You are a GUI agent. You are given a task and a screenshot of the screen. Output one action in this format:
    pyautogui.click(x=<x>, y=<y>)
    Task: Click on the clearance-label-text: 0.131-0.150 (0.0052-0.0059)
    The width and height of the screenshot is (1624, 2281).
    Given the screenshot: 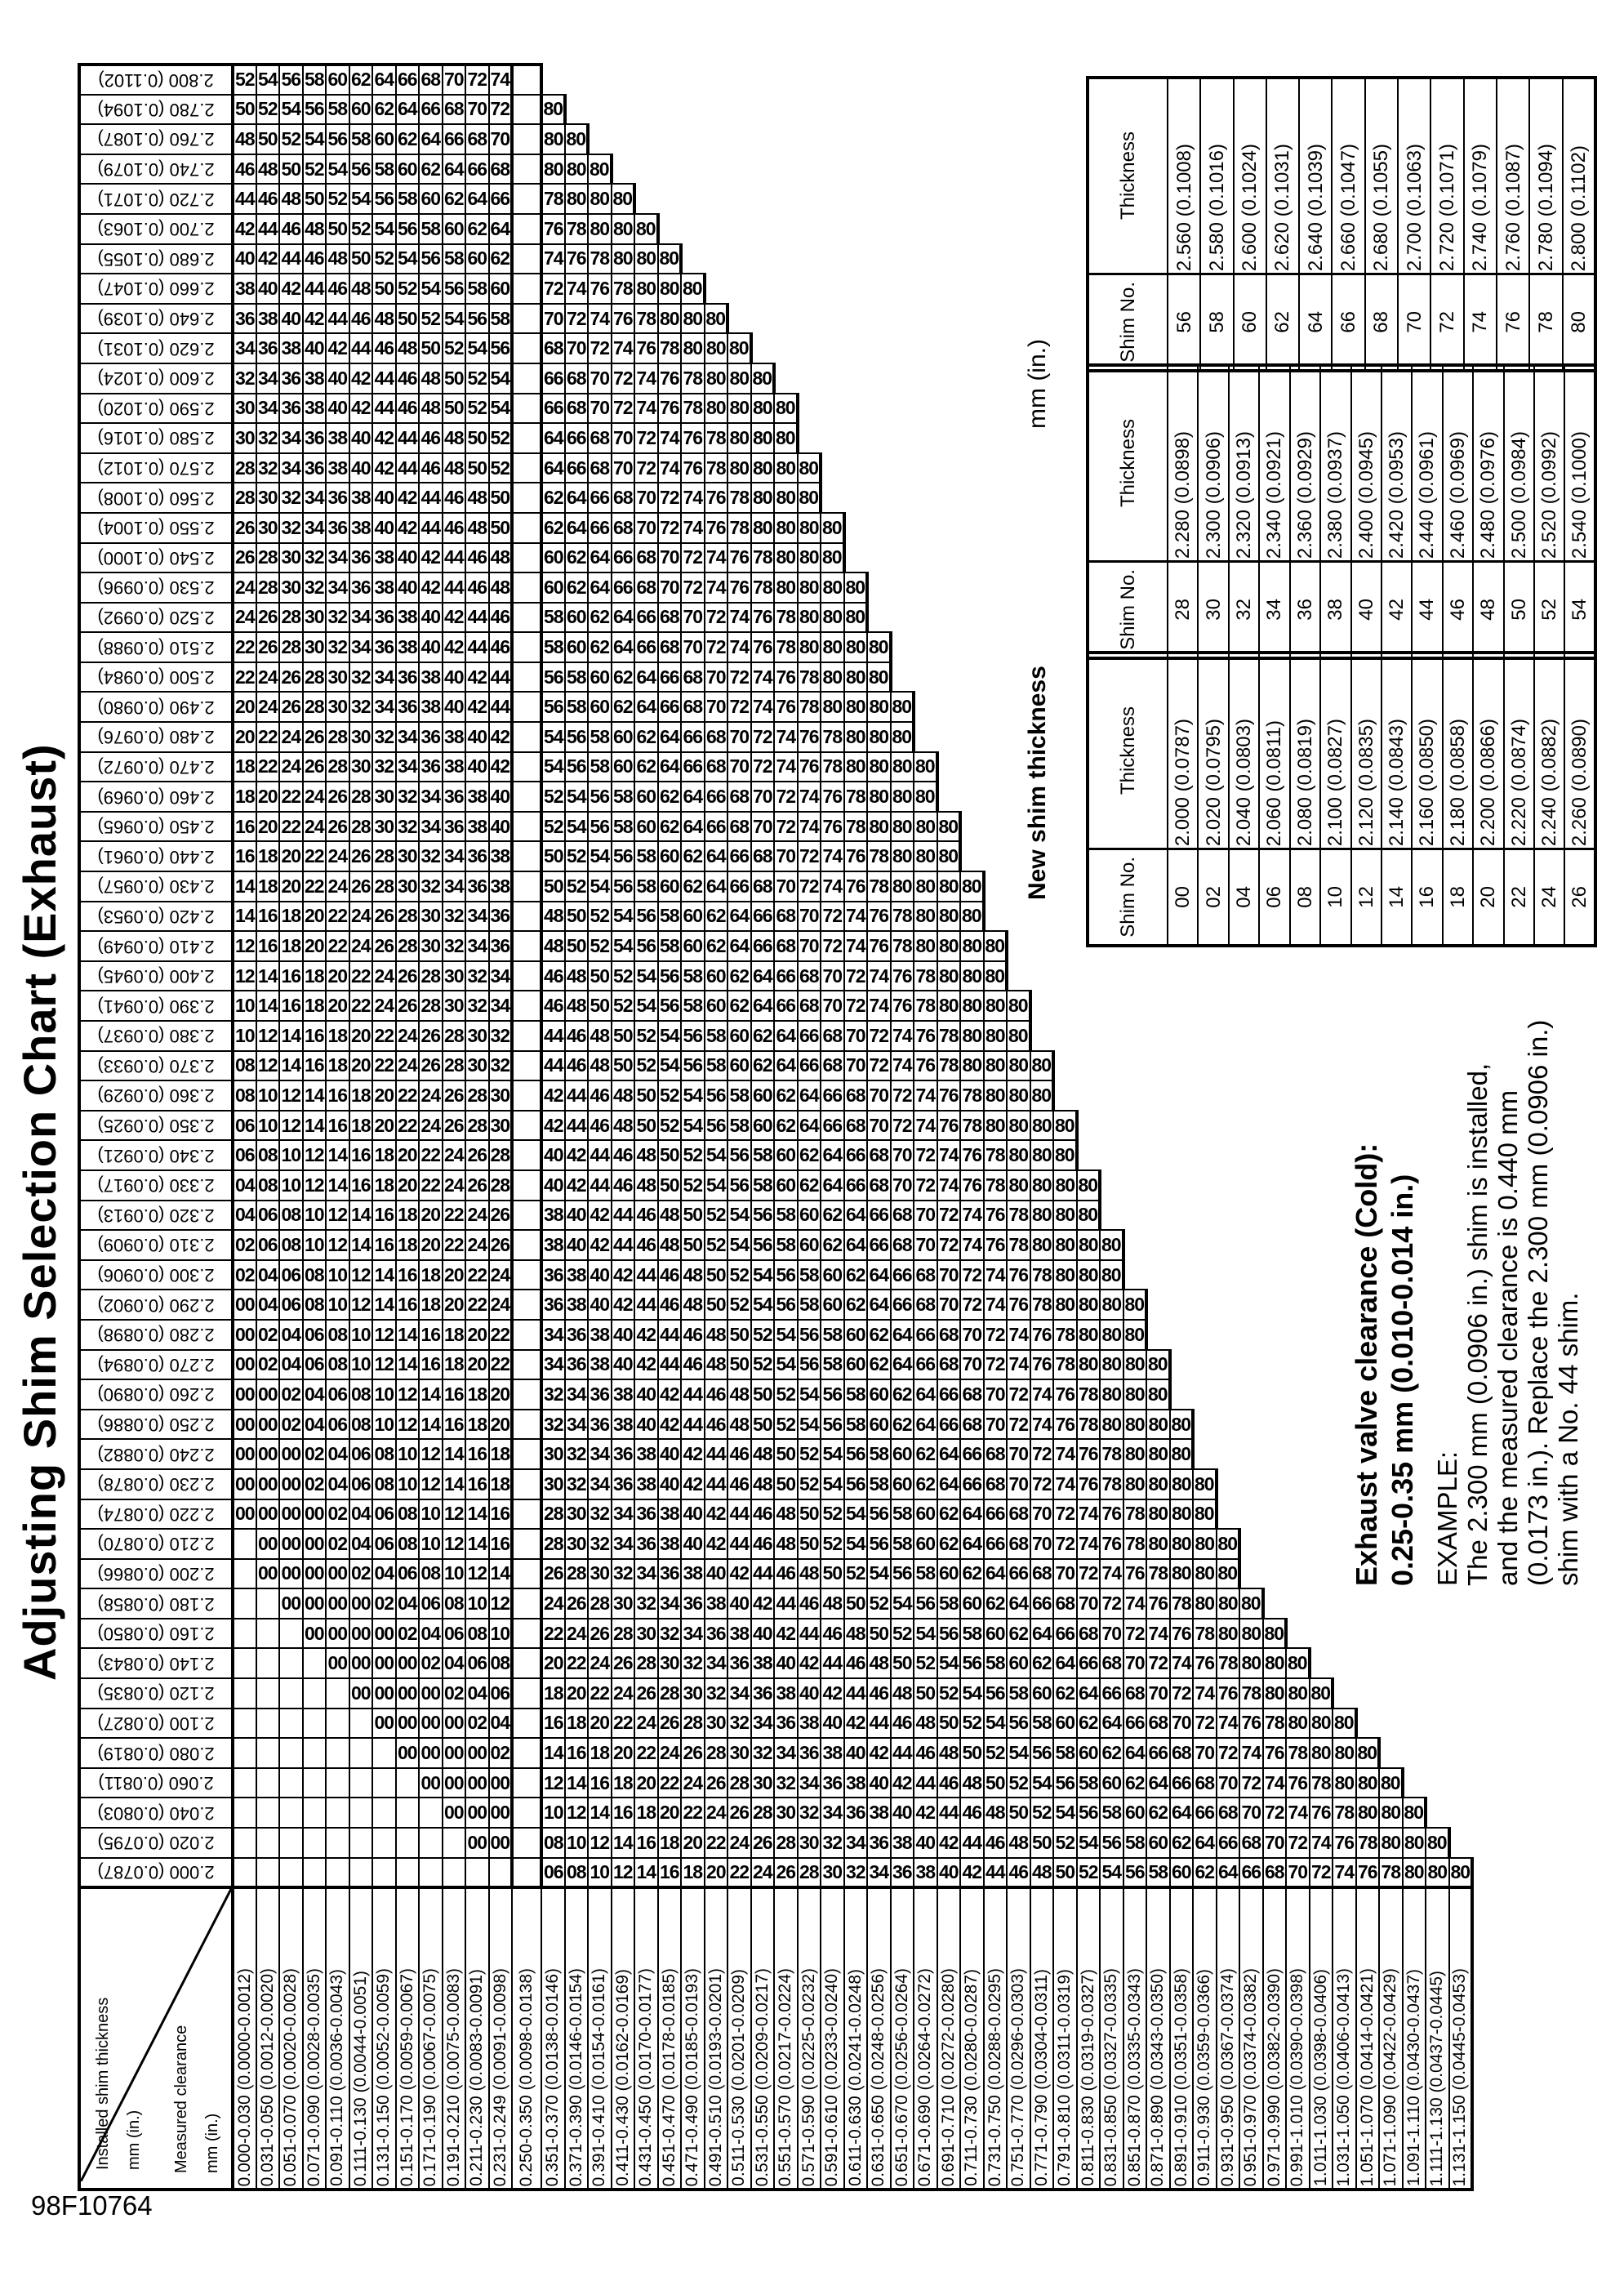 What is the action you would take?
    pyautogui.click(x=384, y=2077)
    